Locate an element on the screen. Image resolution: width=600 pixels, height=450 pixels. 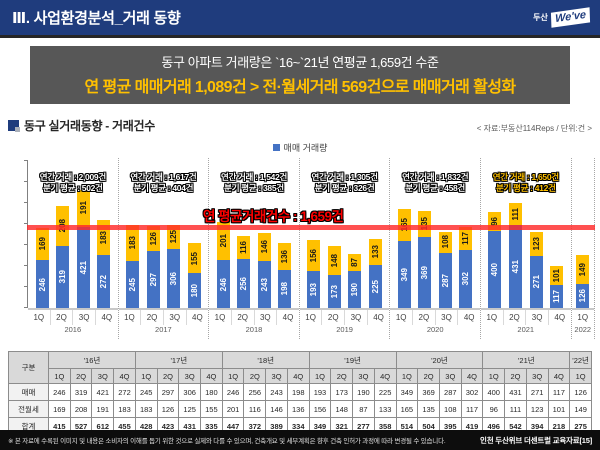
table-year-header: '16년 is located at coordinates (92, 360).